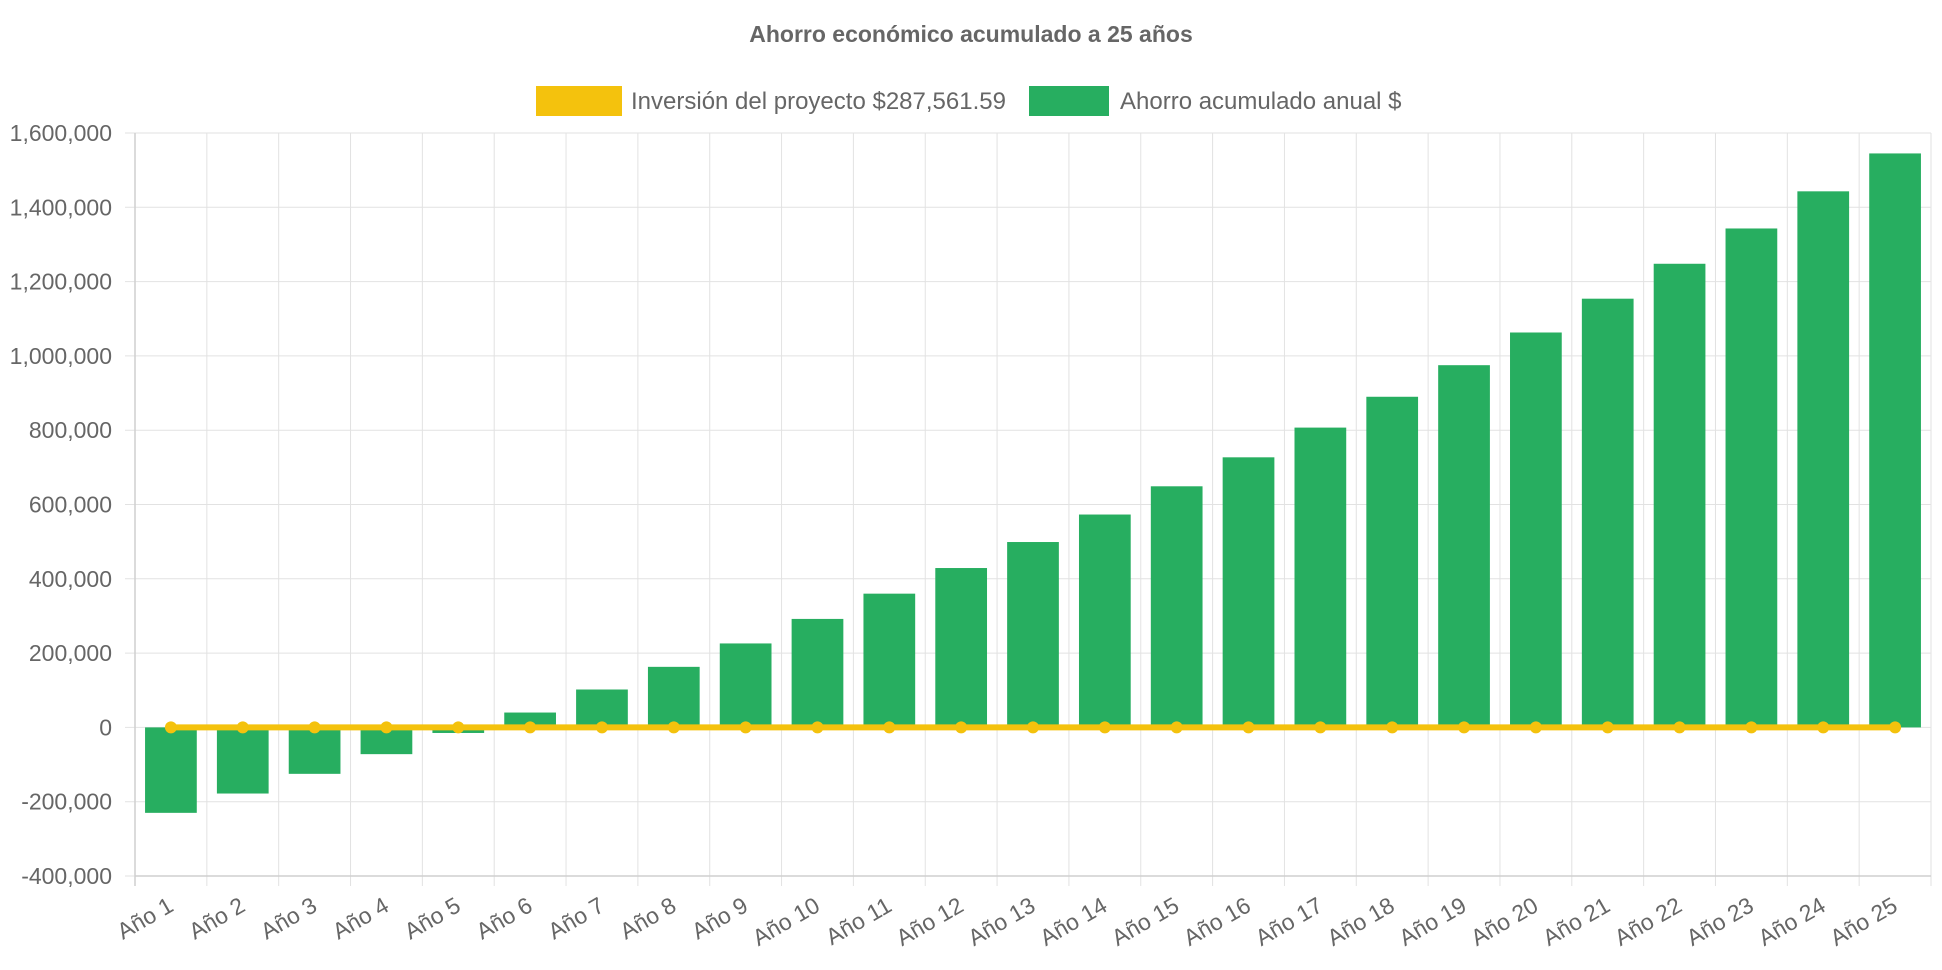 Image resolution: width=1942 pixels, height=970 pixels. Describe the element at coordinates (1261, 101) in the screenshot. I see `legend-label-savings: Ahorro acumulado anual $` at that location.